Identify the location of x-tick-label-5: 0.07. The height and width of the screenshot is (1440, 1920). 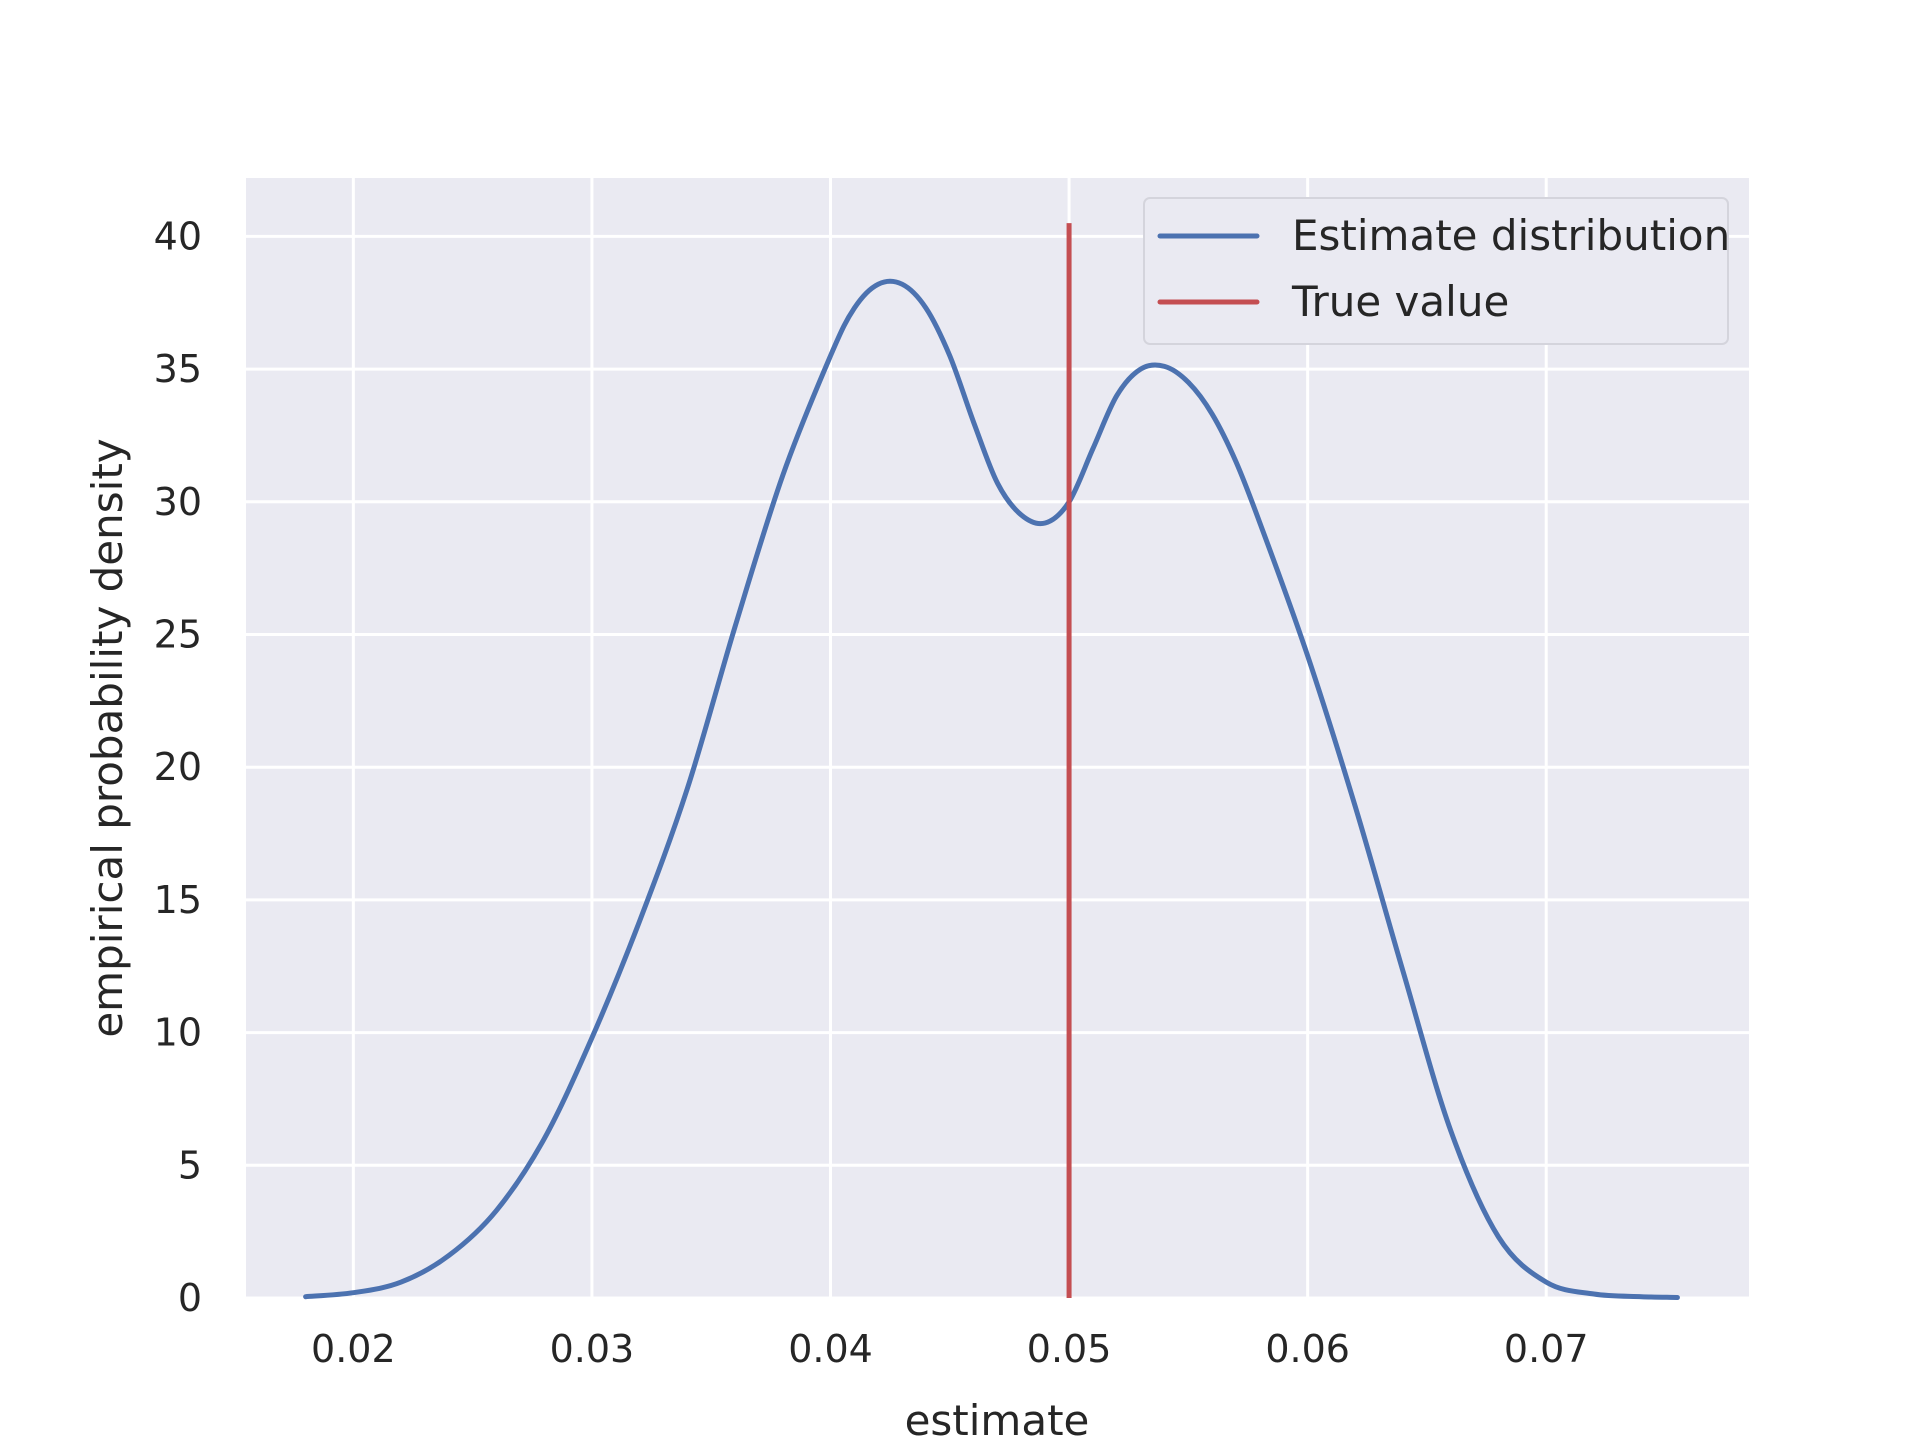
(1546, 1349).